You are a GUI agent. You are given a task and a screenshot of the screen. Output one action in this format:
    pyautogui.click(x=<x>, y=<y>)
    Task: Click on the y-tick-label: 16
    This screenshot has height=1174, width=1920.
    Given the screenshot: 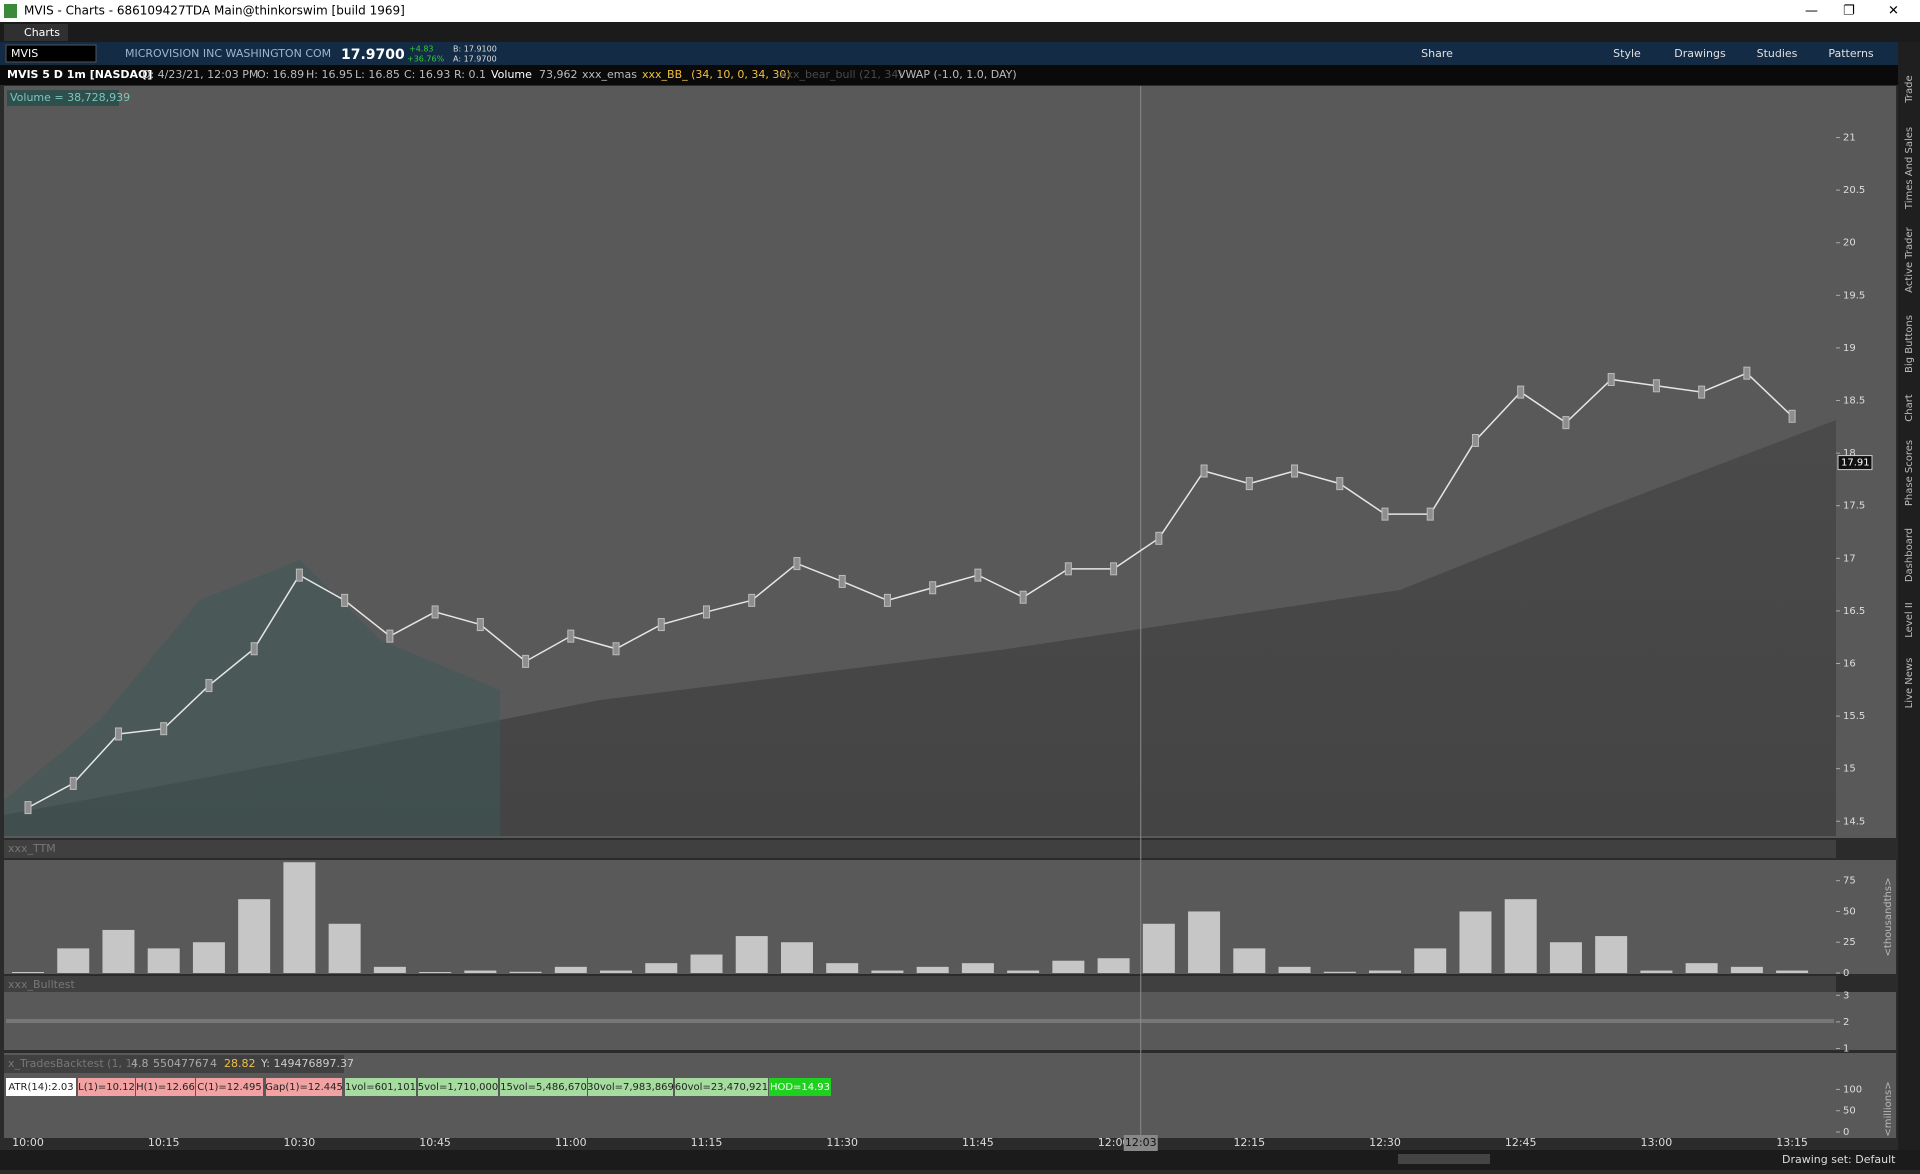 What is the action you would take?
    pyautogui.click(x=1849, y=663)
    